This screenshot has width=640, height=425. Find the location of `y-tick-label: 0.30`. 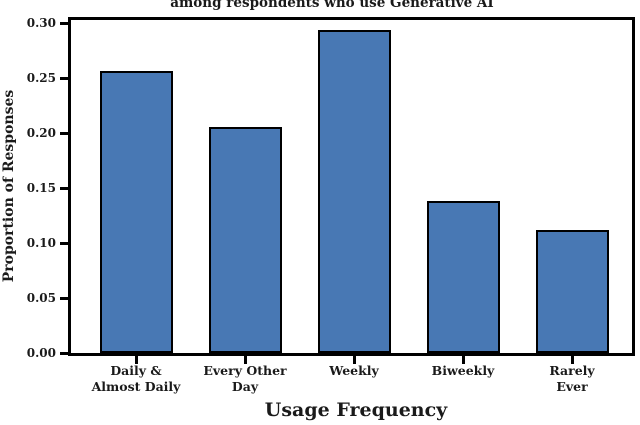

y-tick-label: 0.30 is located at coordinates (41, 23).